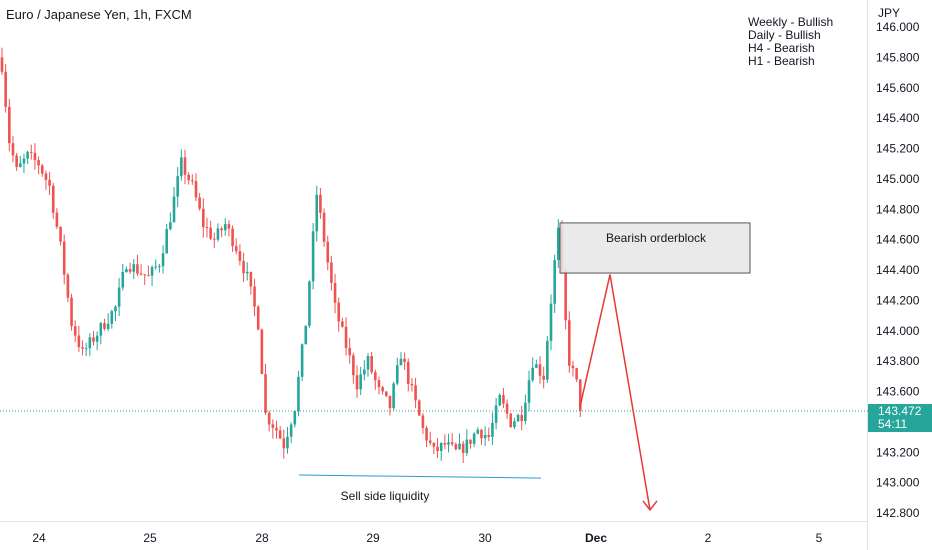 The height and width of the screenshot is (550, 932). I want to click on price-tick-label: 144.000, so click(898, 331).